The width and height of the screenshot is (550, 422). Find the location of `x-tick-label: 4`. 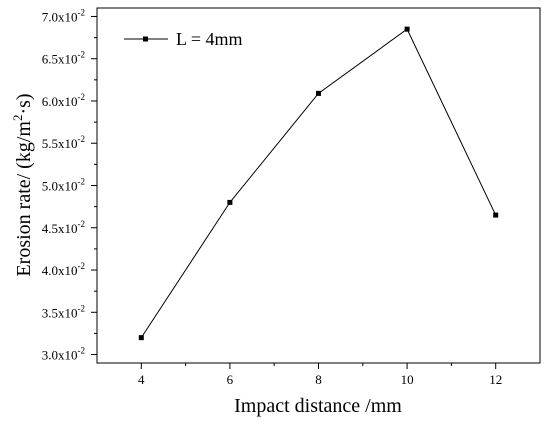

x-tick-label: 4 is located at coordinates (141, 379).